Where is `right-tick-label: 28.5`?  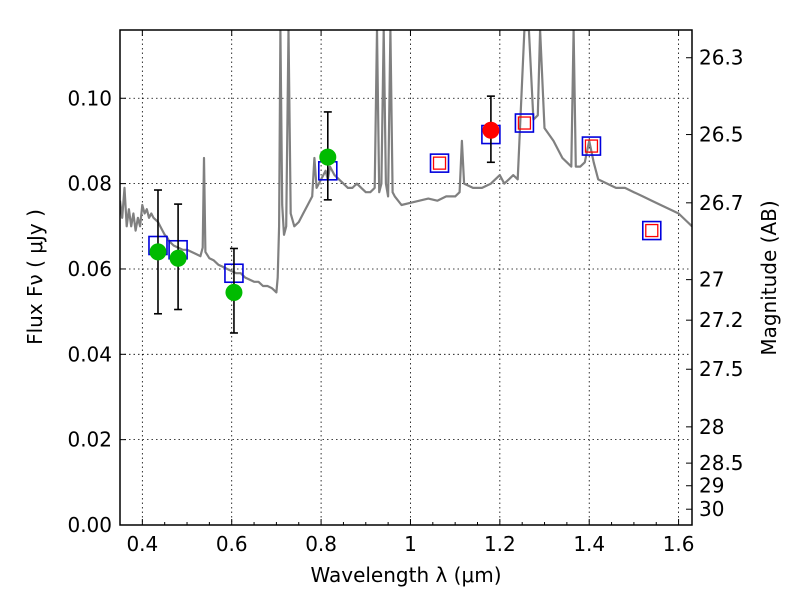 right-tick-label: 28.5 is located at coordinates (721, 463).